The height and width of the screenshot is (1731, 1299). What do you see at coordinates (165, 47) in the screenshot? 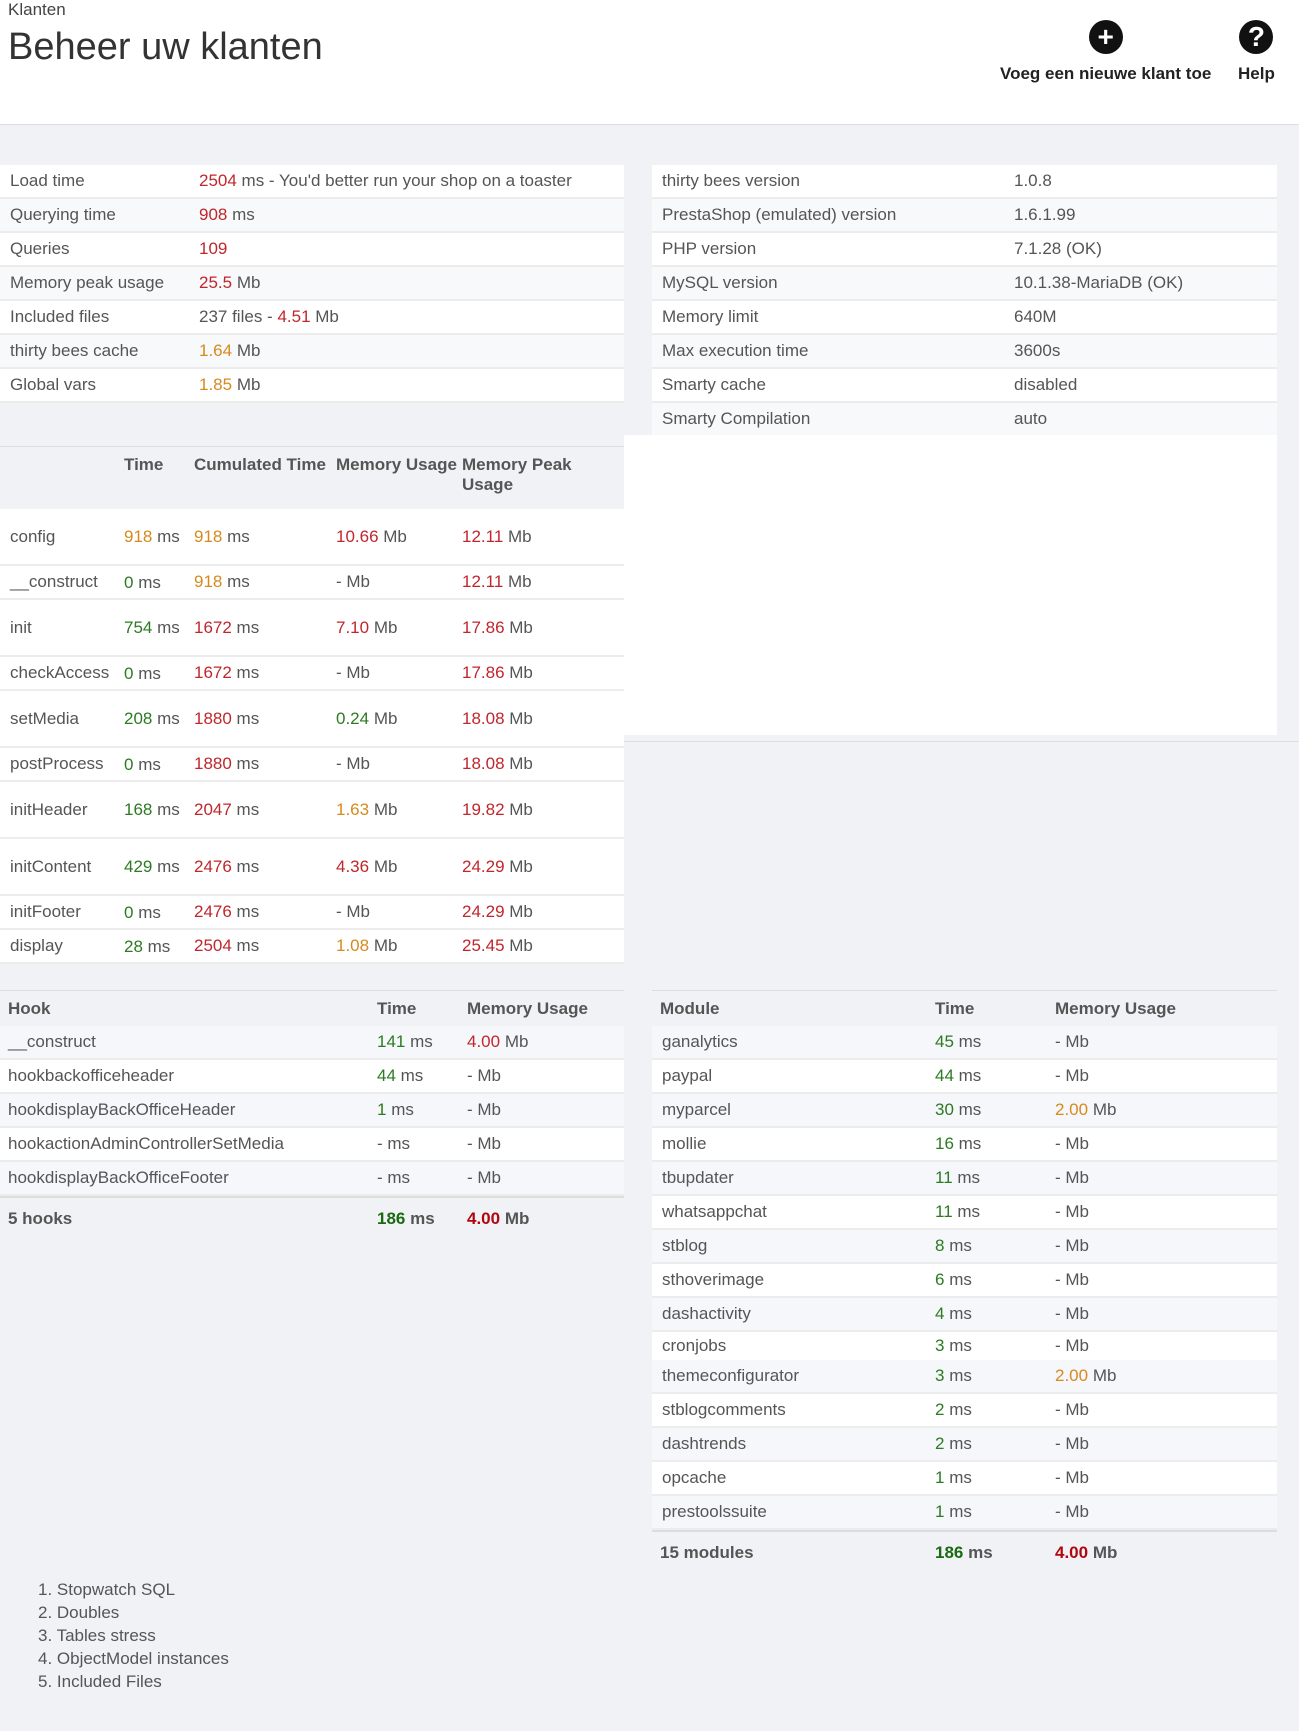
I see `page-title: Beheer uw klanten` at bounding box center [165, 47].